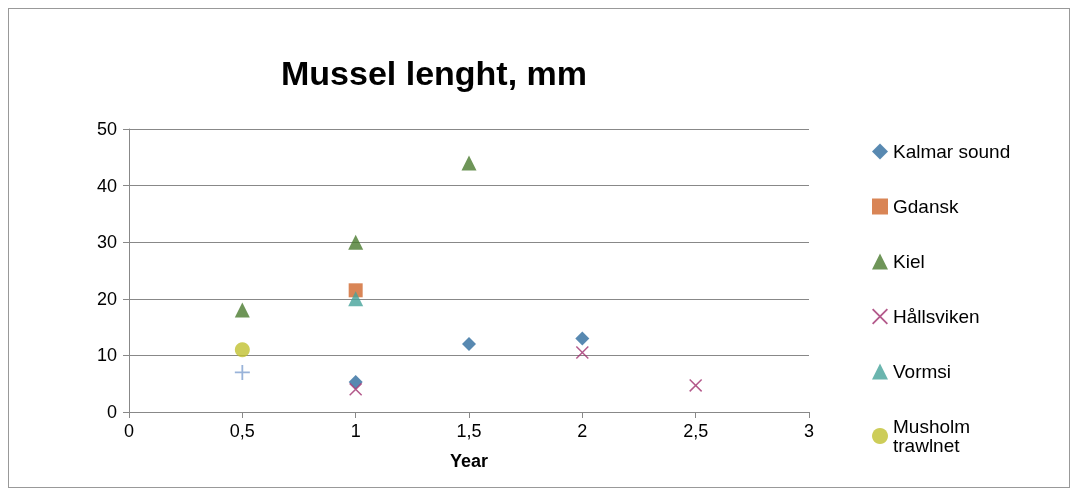  Describe the element at coordinates (582, 431) in the screenshot. I see `x-tick-label: 2` at that location.